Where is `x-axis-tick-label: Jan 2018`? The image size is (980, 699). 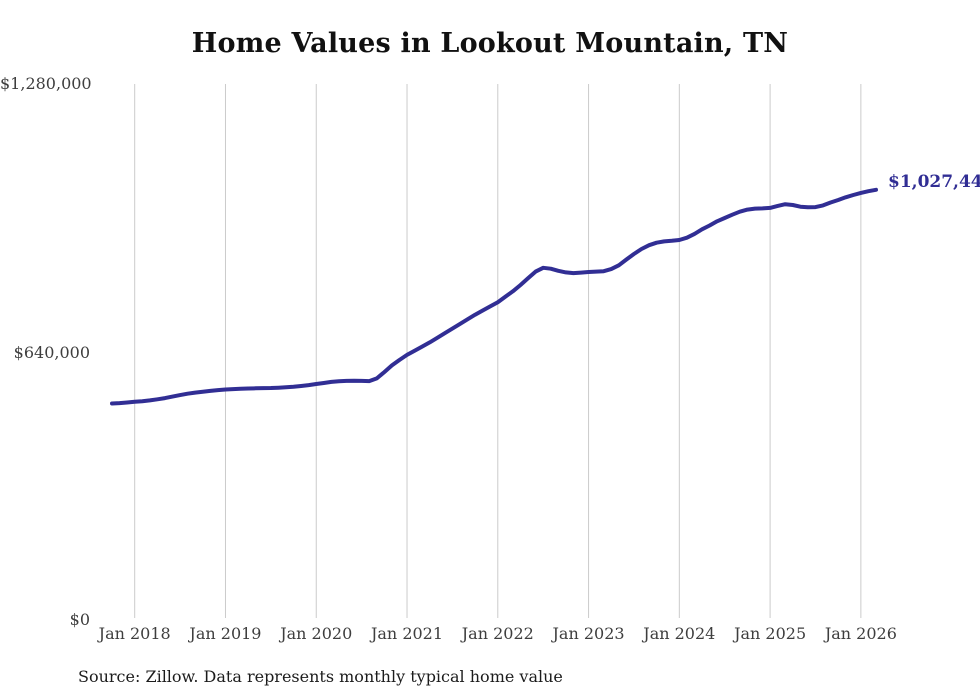
x-axis-tick-label: Jan 2018 is located at coordinates (134, 633).